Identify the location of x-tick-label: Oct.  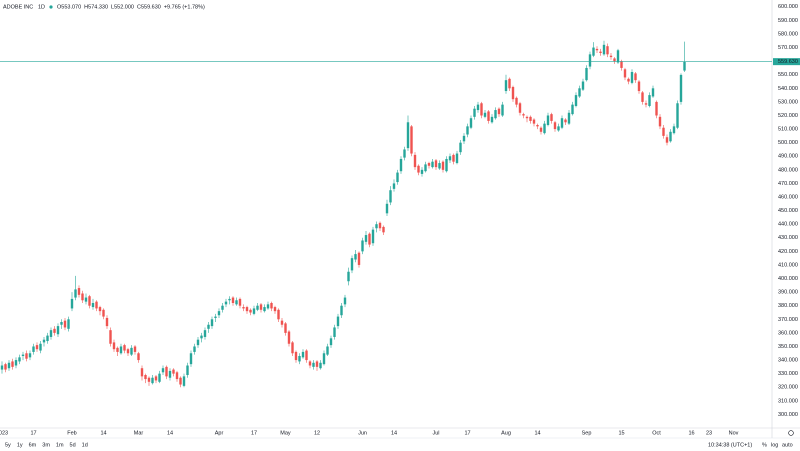
(656, 433).